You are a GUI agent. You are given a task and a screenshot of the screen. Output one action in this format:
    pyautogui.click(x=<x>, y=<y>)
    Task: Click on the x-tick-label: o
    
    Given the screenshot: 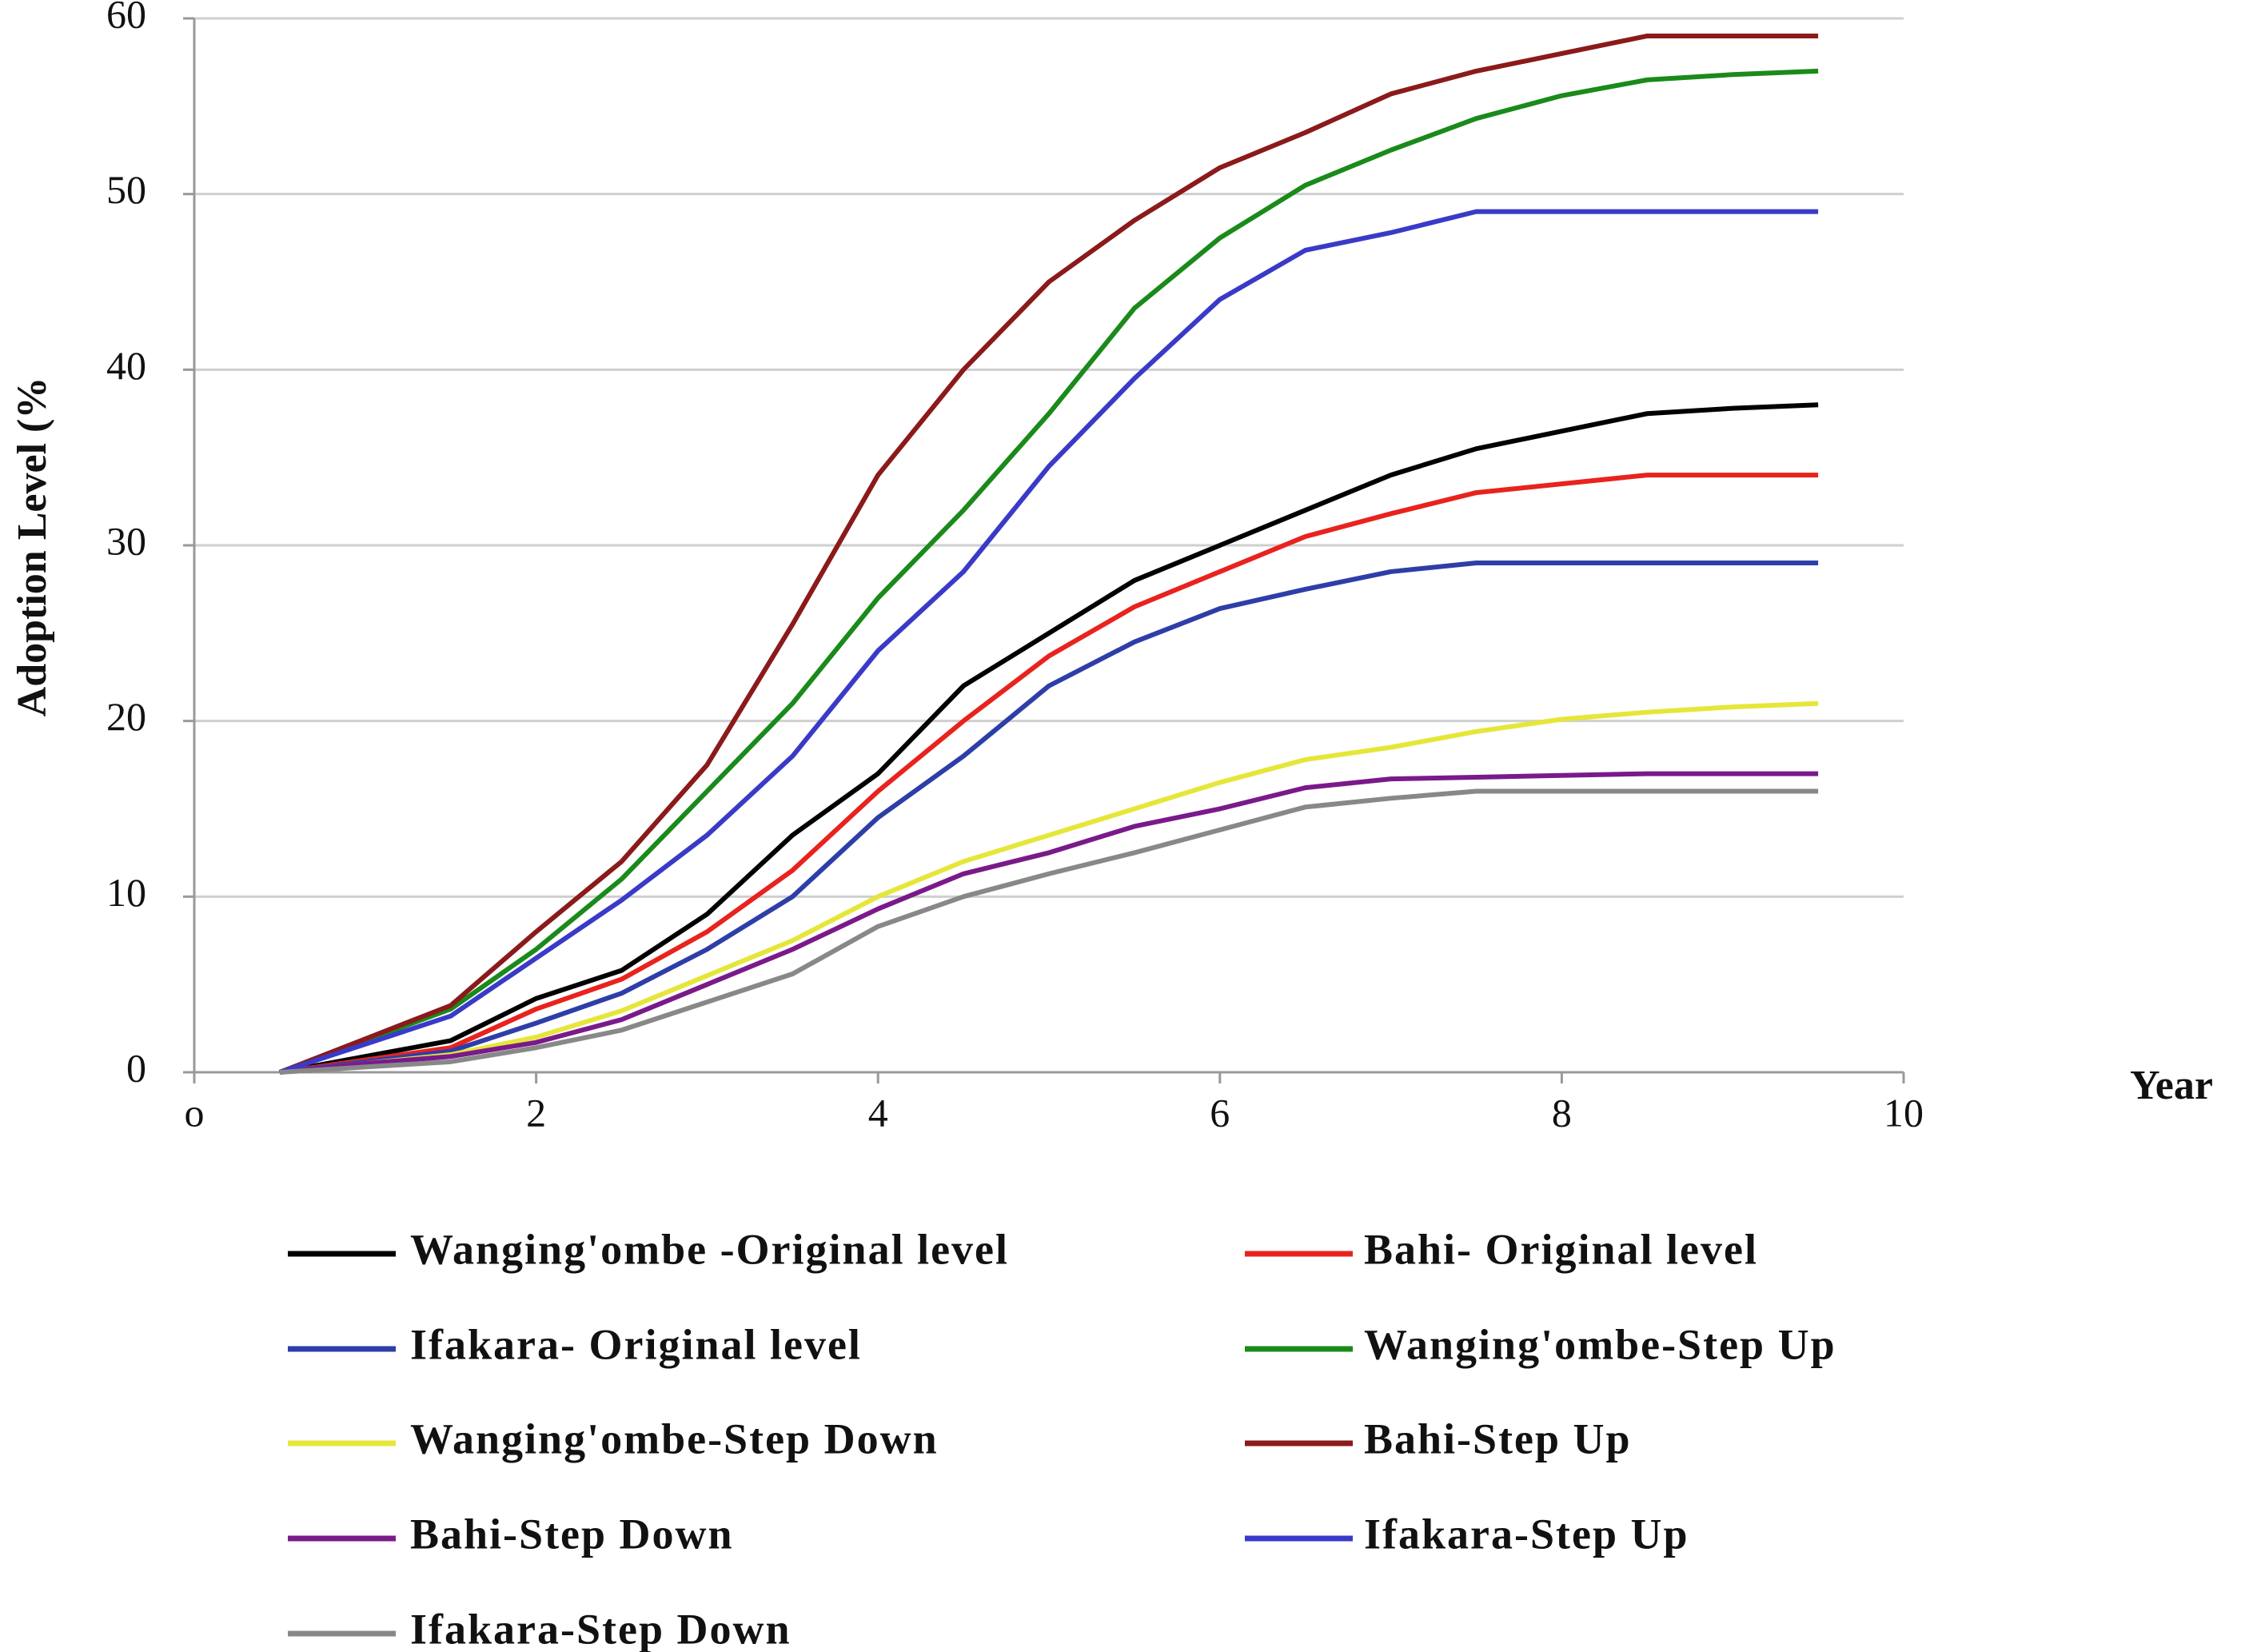 What is the action you would take?
    pyautogui.click(x=195, y=1112)
    